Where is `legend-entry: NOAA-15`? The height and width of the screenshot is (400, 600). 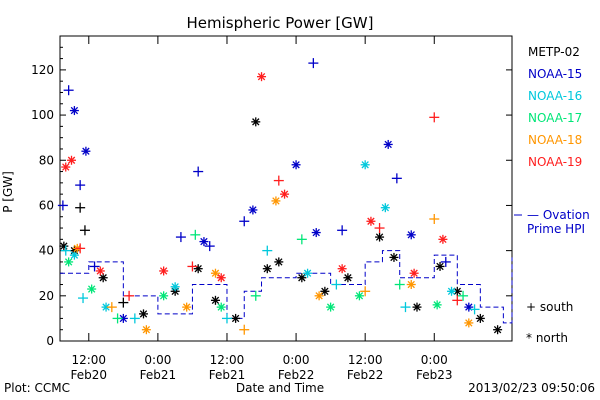
legend-entry: NOAA-15 is located at coordinates (555, 74).